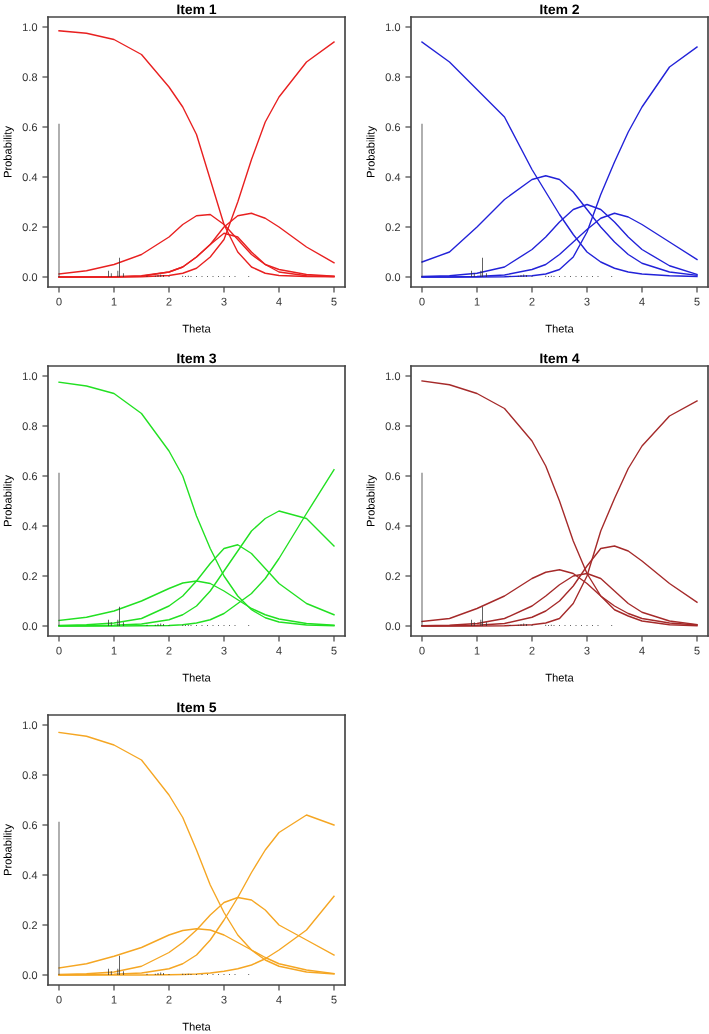 The width and height of the screenshot is (709, 1034). I want to click on chart-title: Item 3, so click(197, 358).